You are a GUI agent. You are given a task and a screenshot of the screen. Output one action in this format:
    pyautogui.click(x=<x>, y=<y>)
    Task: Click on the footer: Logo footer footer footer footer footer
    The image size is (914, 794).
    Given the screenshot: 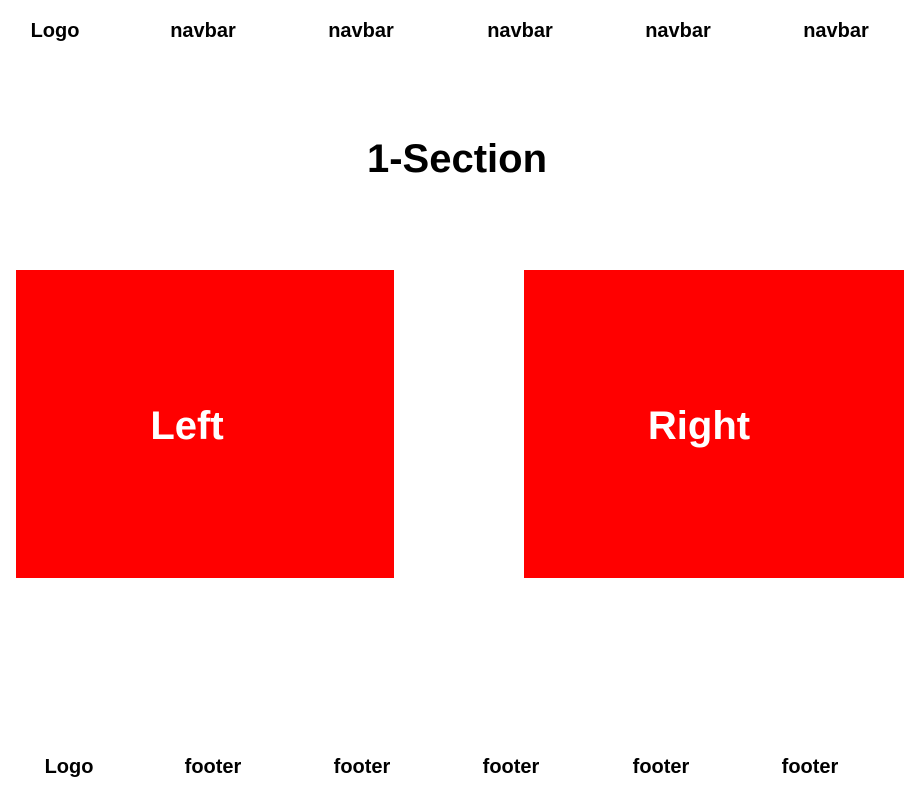 What is the action you would take?
    pyautogui.click(x=457, y=767)
    